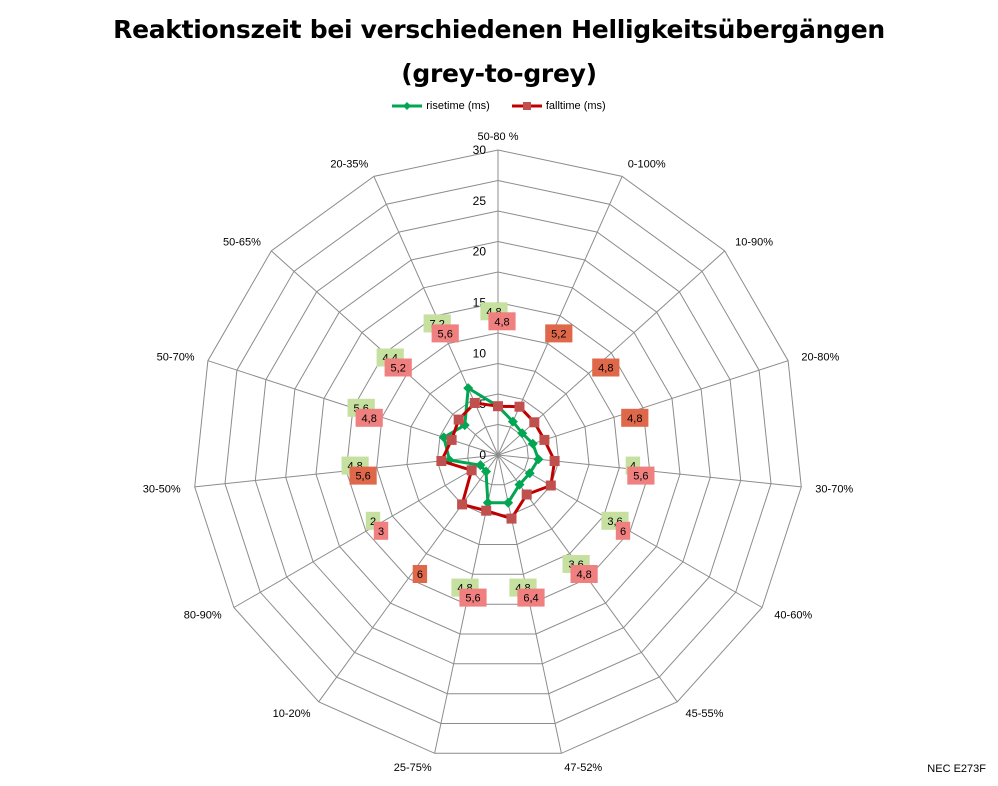 The height and width of the screenshot is (786, 998). What do you see at coordinates (373, 522) in the screenshot?
I see `rise-data-label: 2` at bounding box center [373, 522].